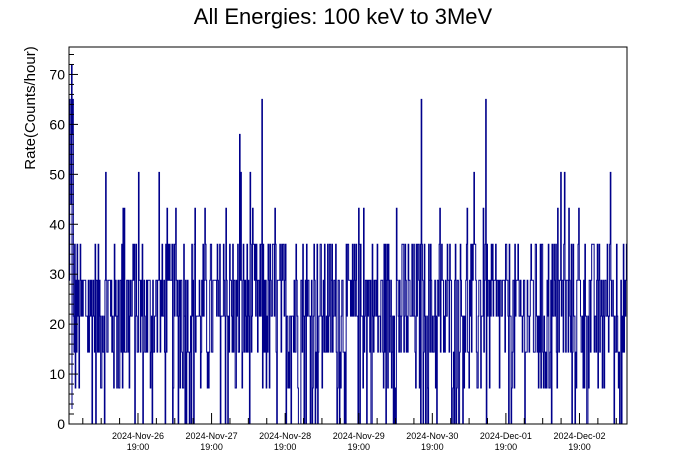  Describe the element at coordinates (57, 224) in the screenshot. I see `y-tick-label: 40` at that location.